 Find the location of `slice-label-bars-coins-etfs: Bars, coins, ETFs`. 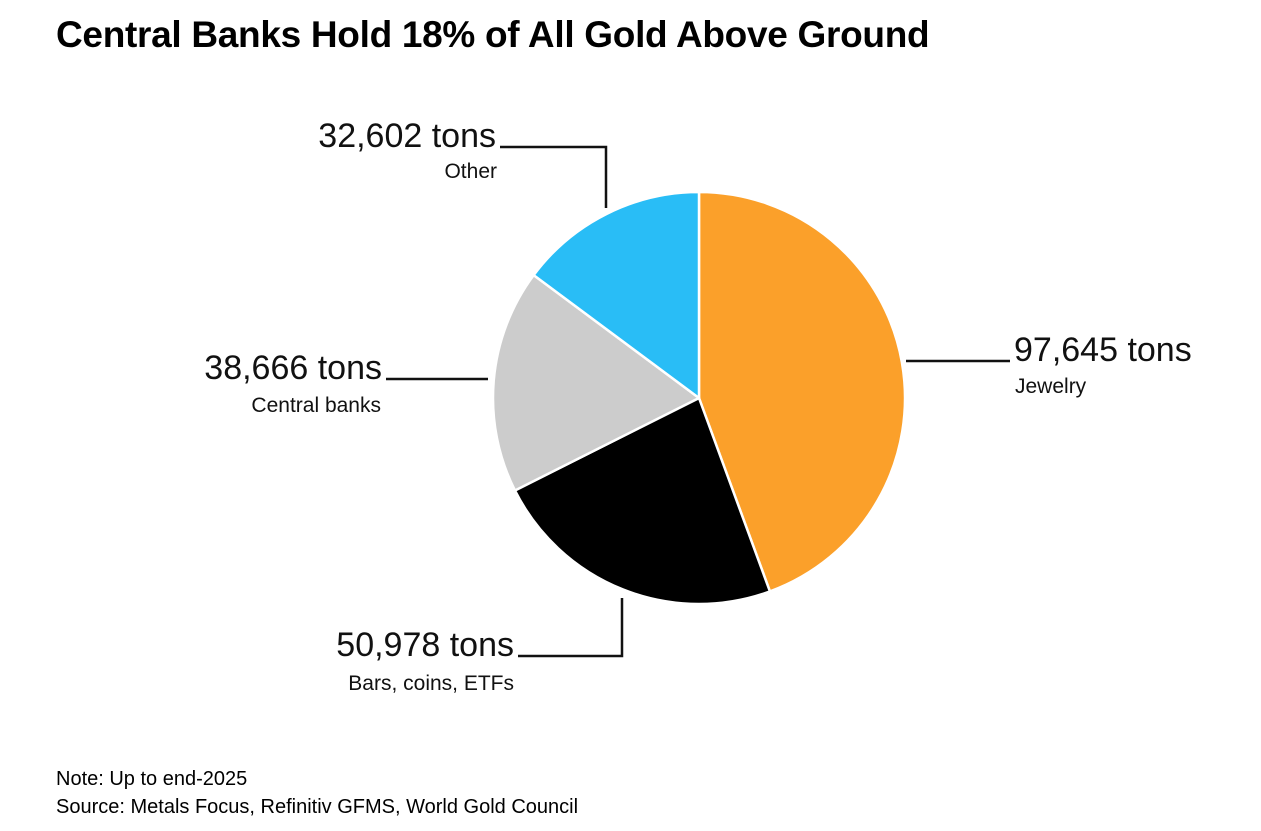

slice-label-bars-coins-etfs: Bars, coins, ETFs is located at coordinates (431, 683).